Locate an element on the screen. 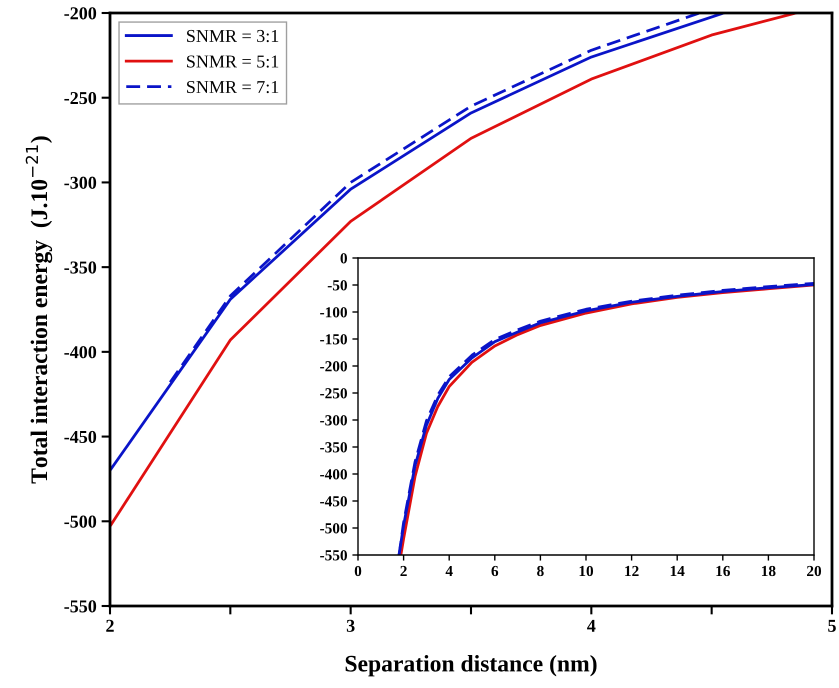 This screenshot has width=839, height=688. x-tick-label: 18 is located at coordinates (769, 571).